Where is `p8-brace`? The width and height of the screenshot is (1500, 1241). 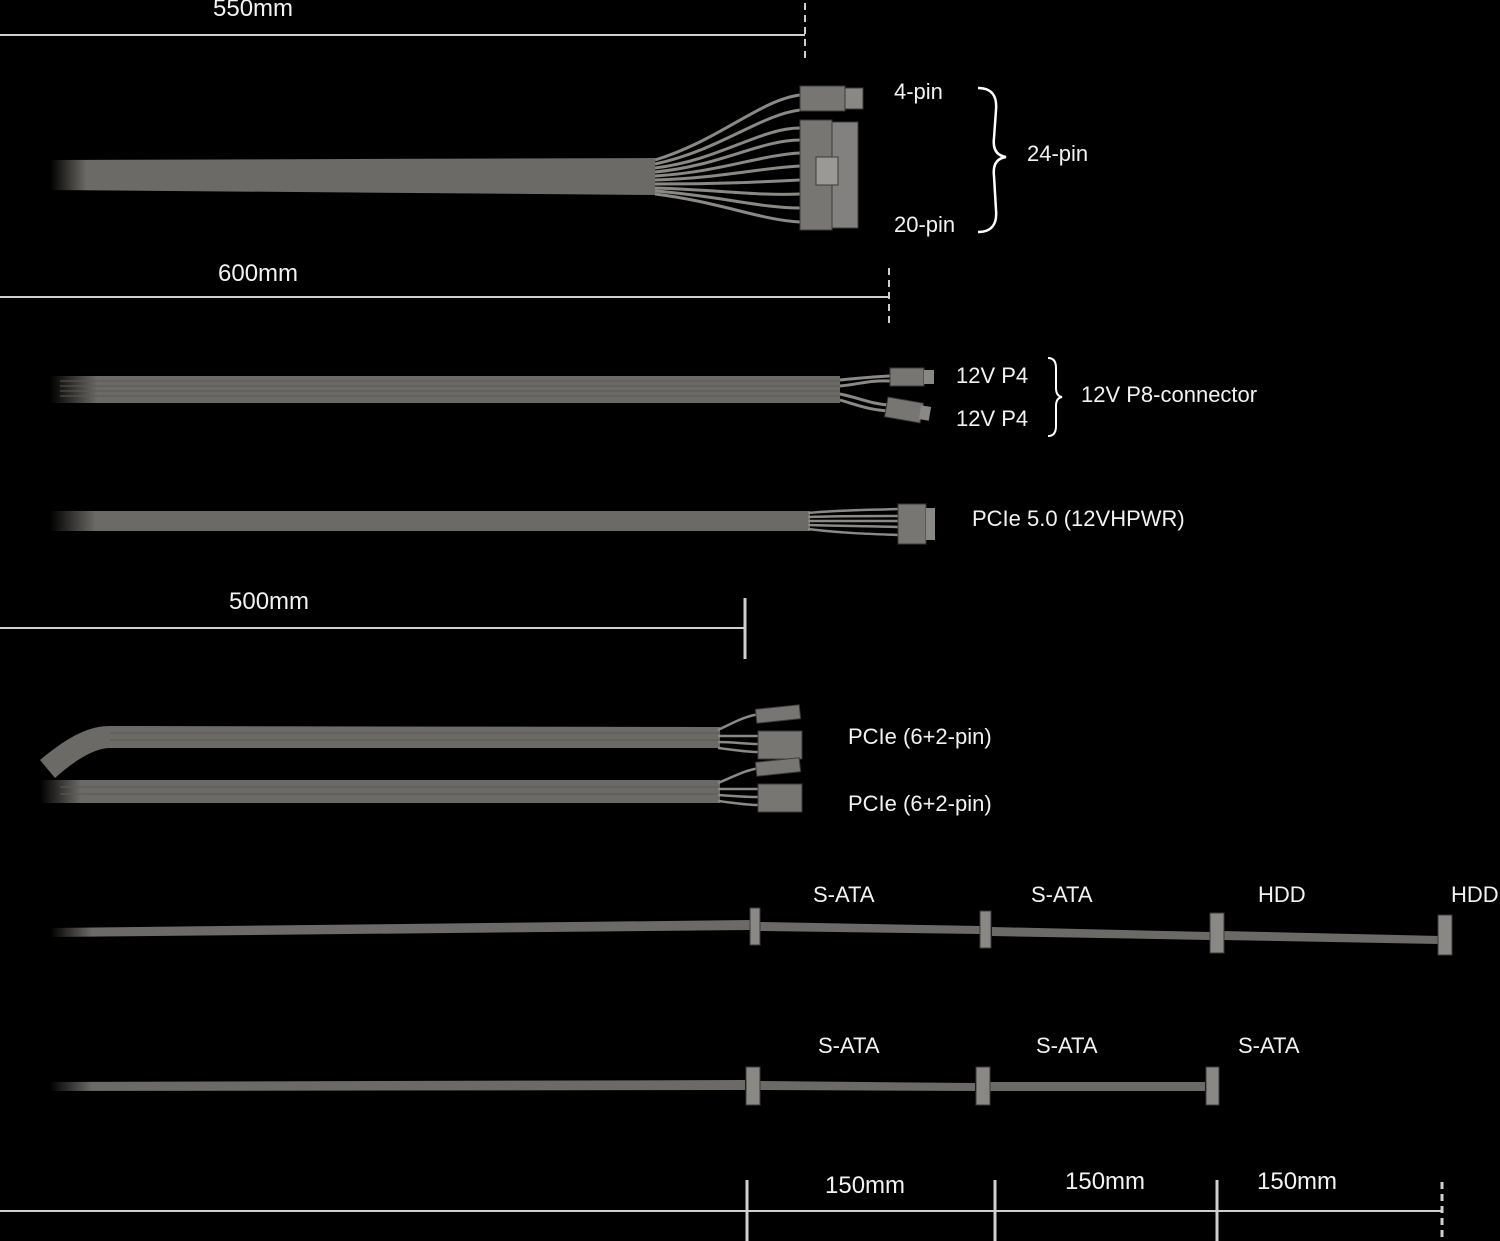
p8-brace is located at coordinates (1055, 397).